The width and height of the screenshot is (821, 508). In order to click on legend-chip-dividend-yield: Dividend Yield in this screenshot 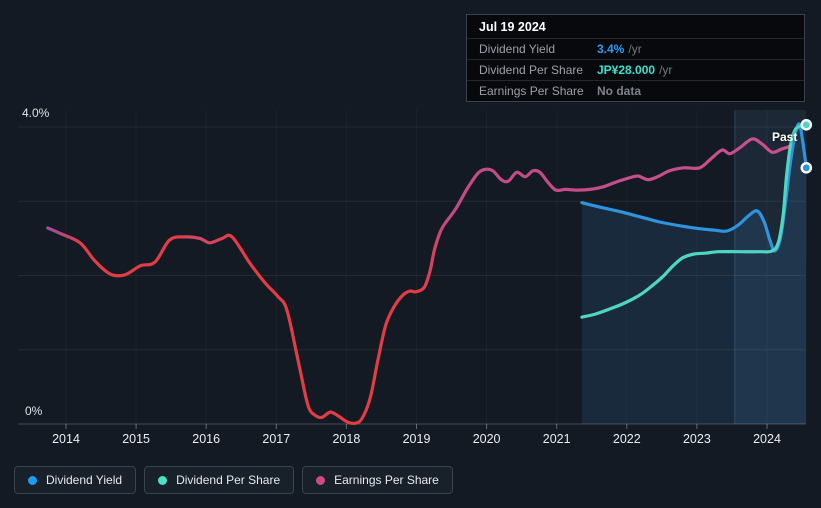, I will do `click(75, 480)`.